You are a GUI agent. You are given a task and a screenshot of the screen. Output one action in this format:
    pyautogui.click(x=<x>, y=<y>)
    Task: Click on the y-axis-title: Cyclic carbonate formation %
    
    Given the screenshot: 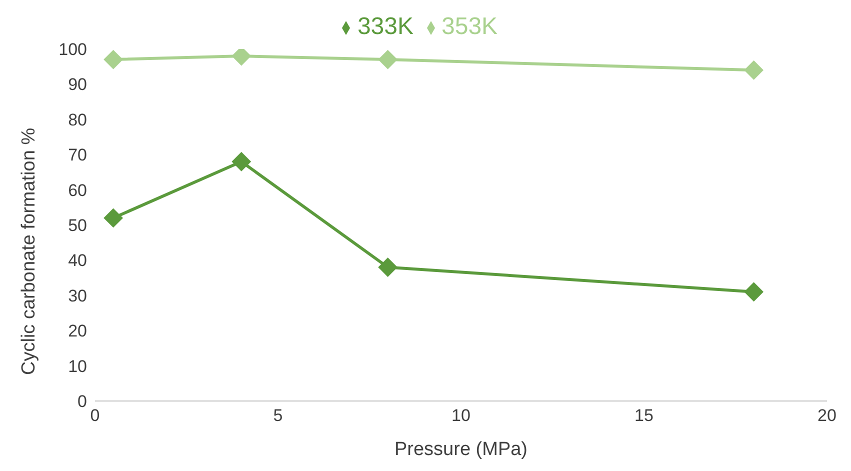 What is the action you would take?
    pyautogui.click(x=29, y=251)
    